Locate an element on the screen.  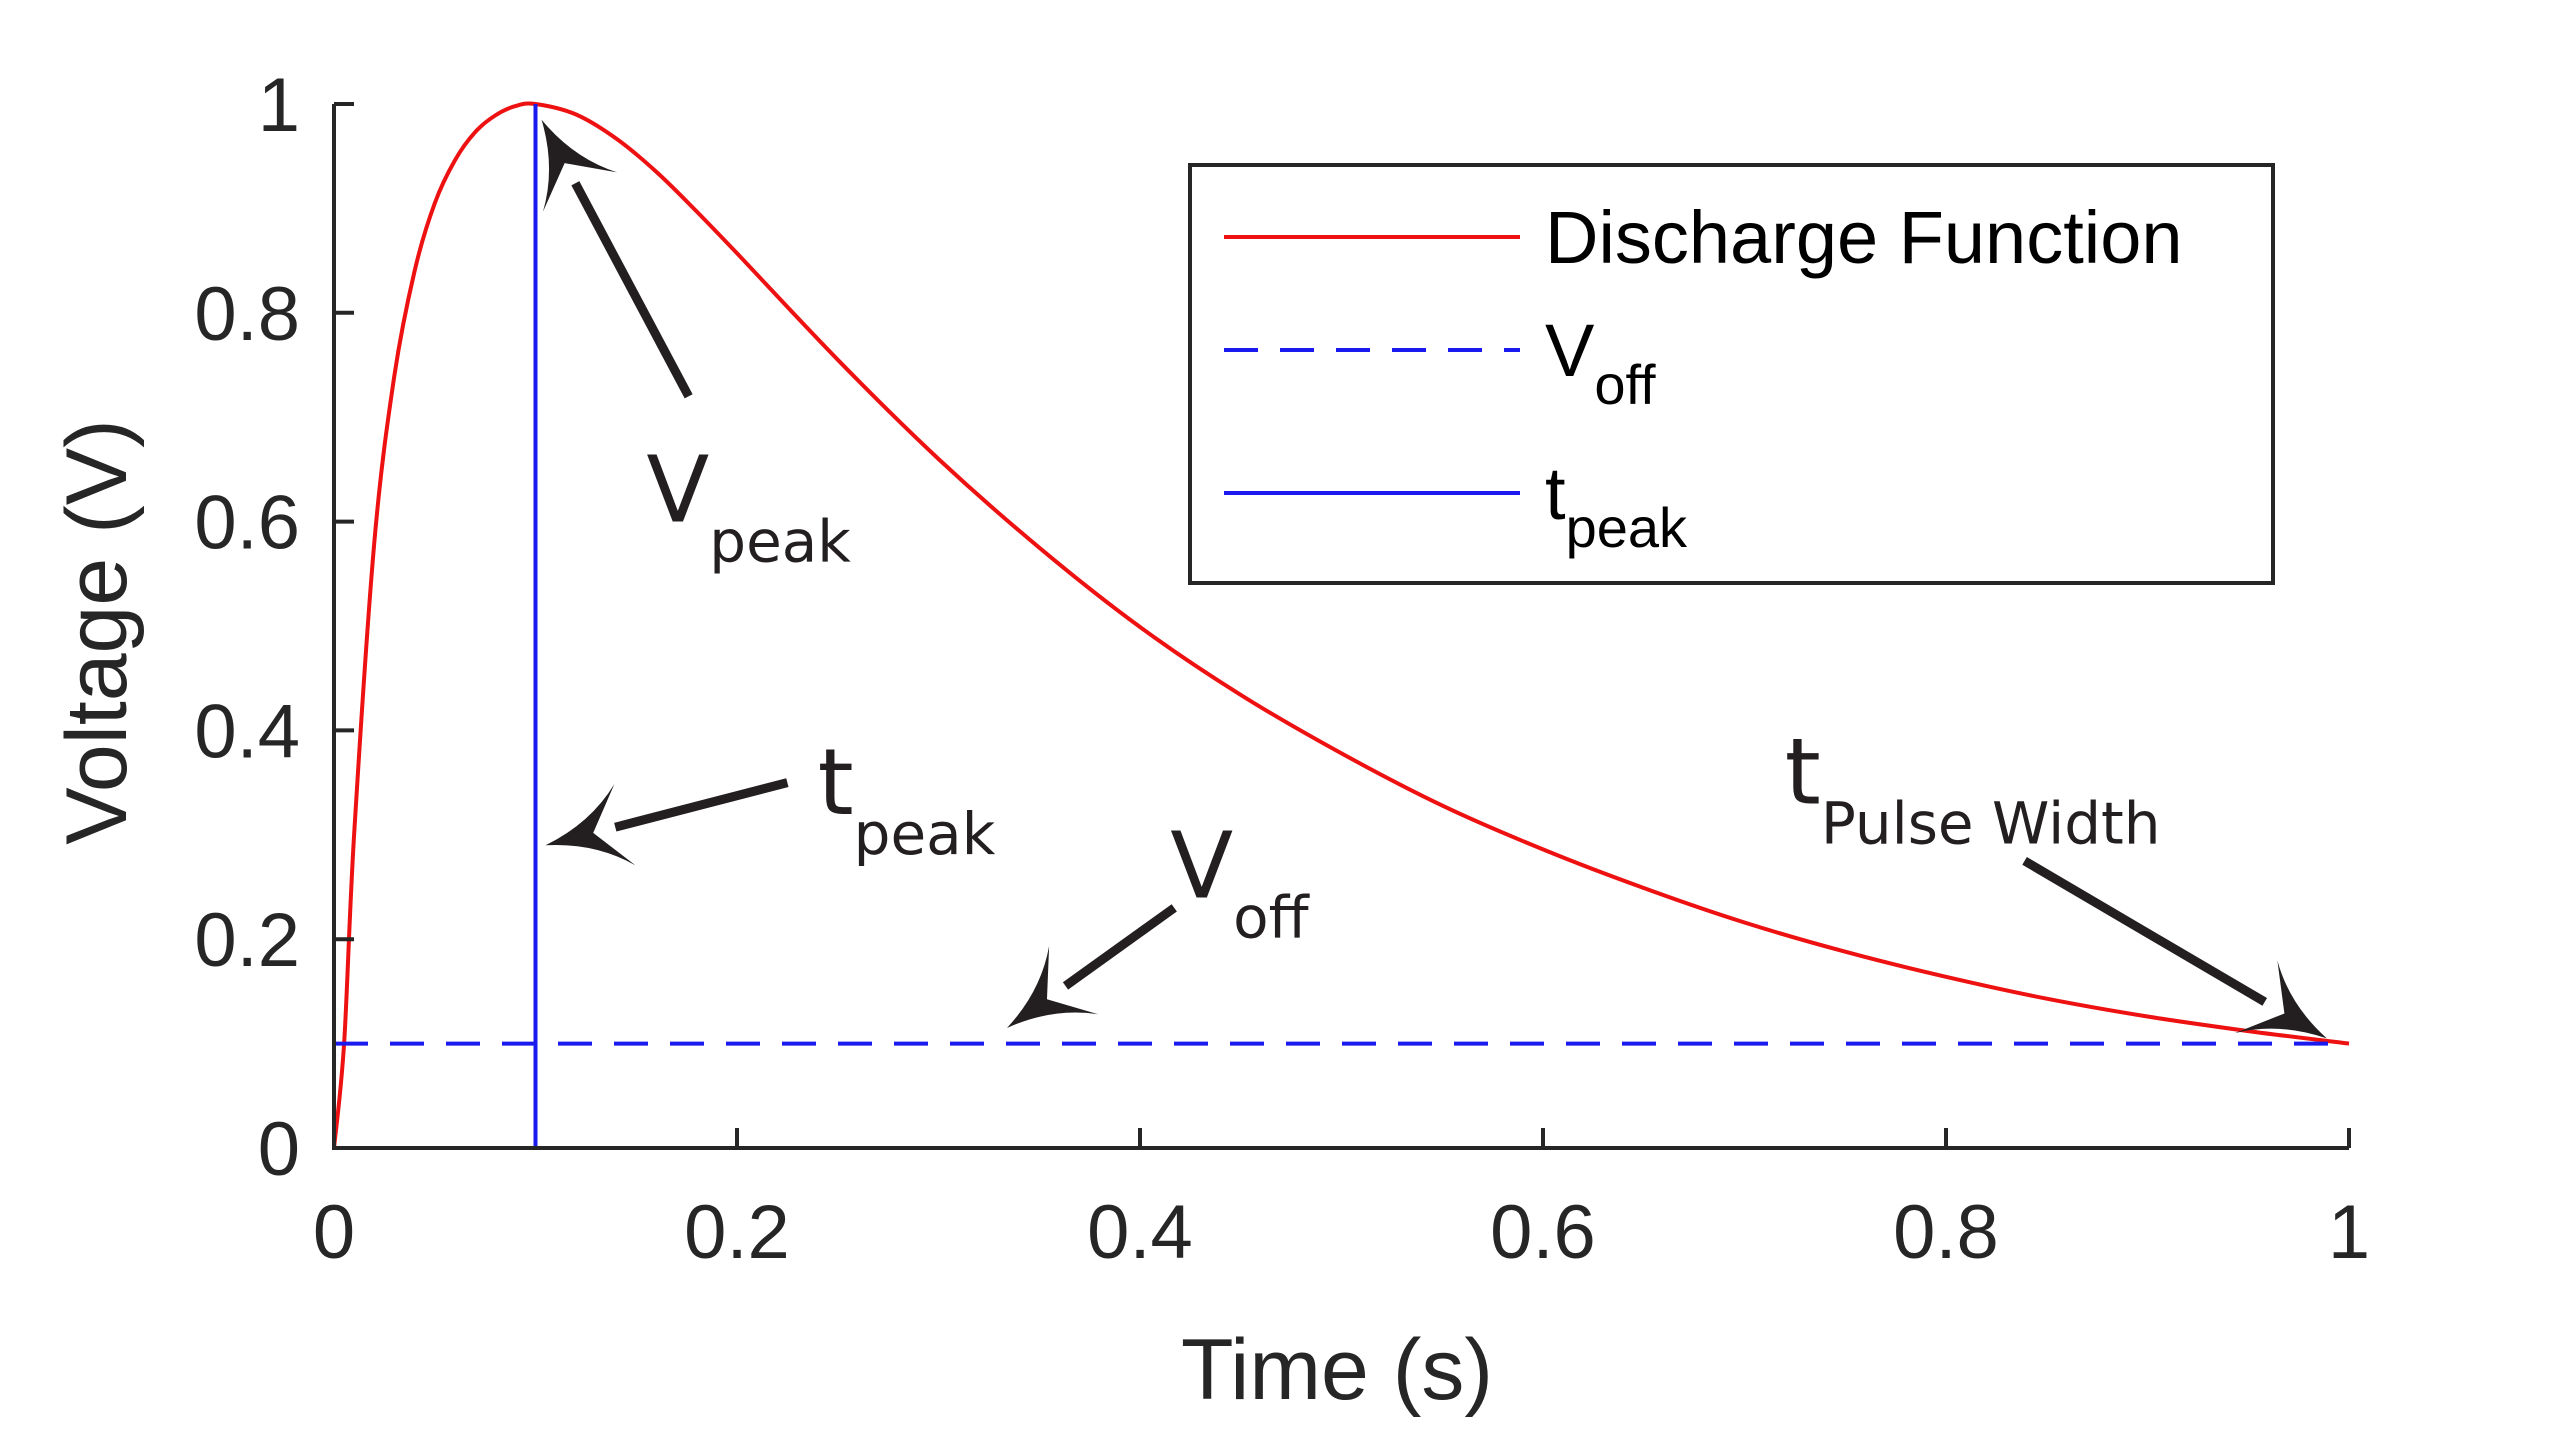
annotation-label-t-peak: tpeak is located at coordinates (907, 798).